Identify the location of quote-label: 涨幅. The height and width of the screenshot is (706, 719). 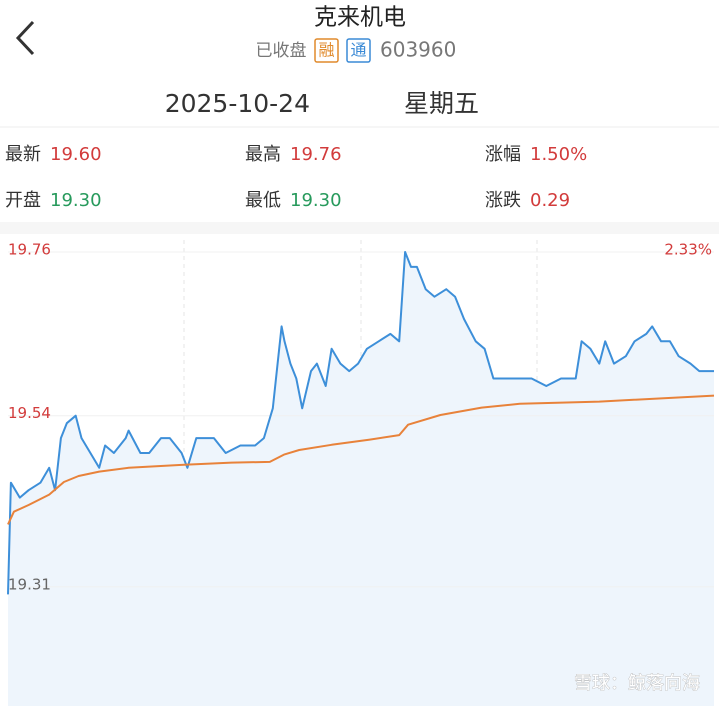
(503, 154).